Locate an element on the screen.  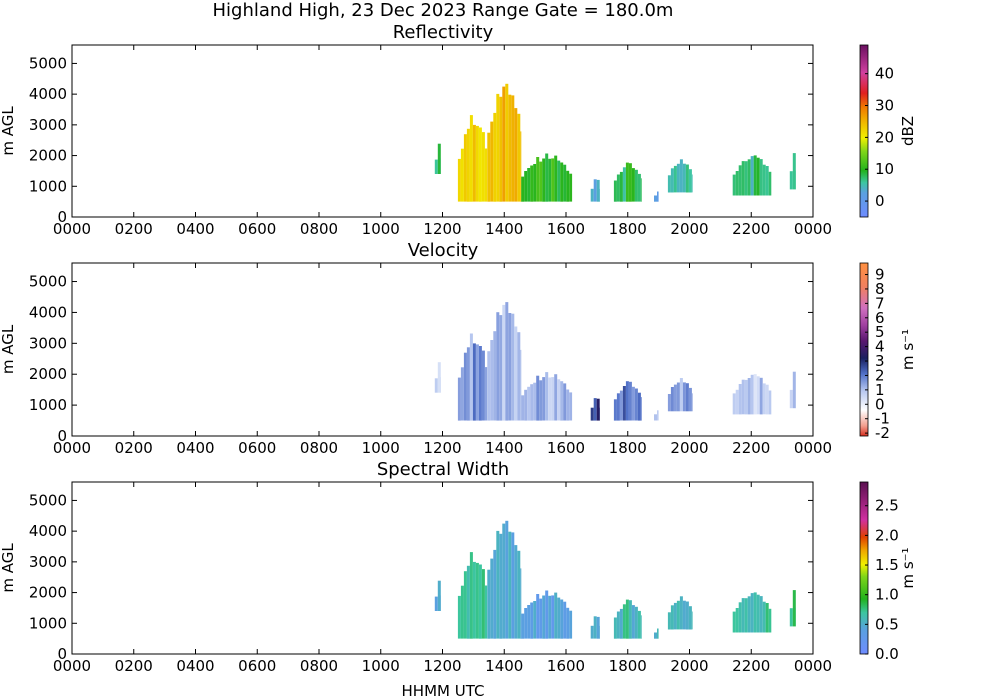
x-tick-label: 2200 is located at coordinates (751, 229).